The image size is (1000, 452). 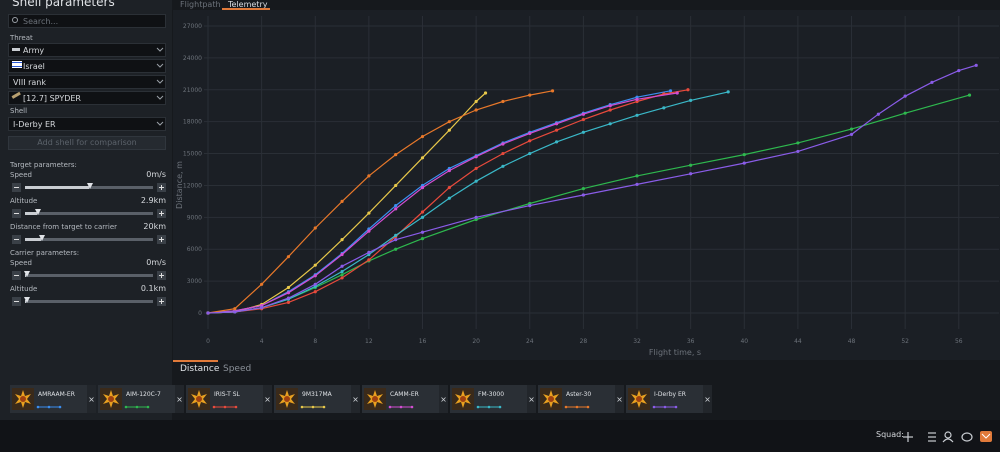 I want to click on shell-card: Aster-30, so click(x=581, y=399).